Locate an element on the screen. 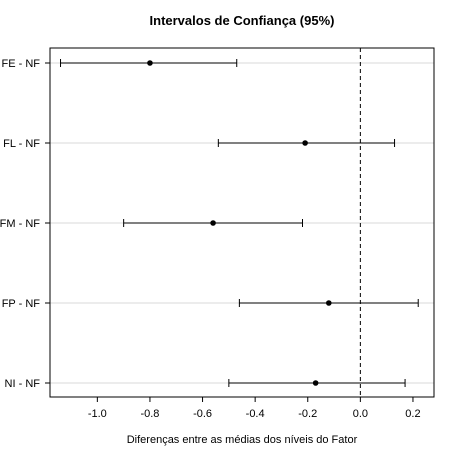 This screenshot has width=453, height=459. x-tick-label: 0.0 is located at coordinates (360, 414).